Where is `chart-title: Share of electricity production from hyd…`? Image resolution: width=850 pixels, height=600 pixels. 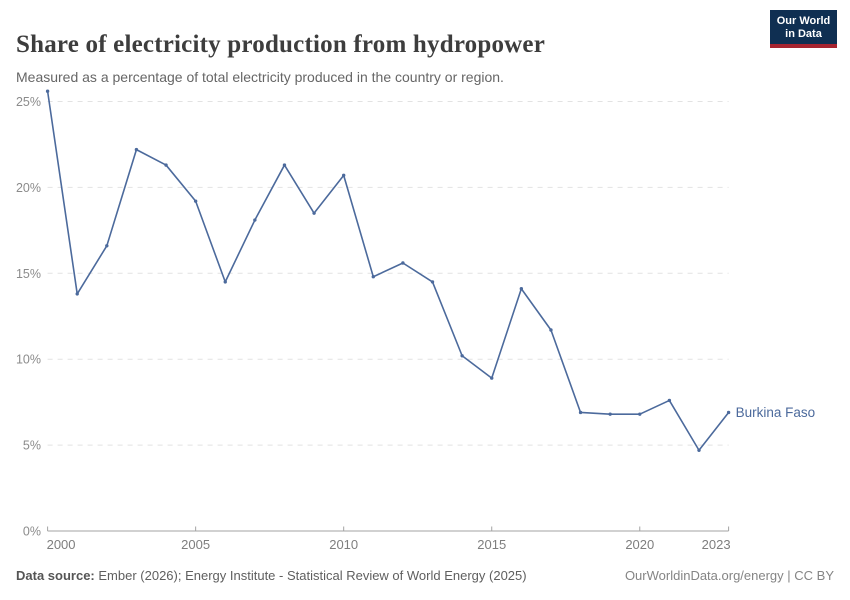 chart-title: Share of electricity production from hyd… is located at coordinates (281, 44).